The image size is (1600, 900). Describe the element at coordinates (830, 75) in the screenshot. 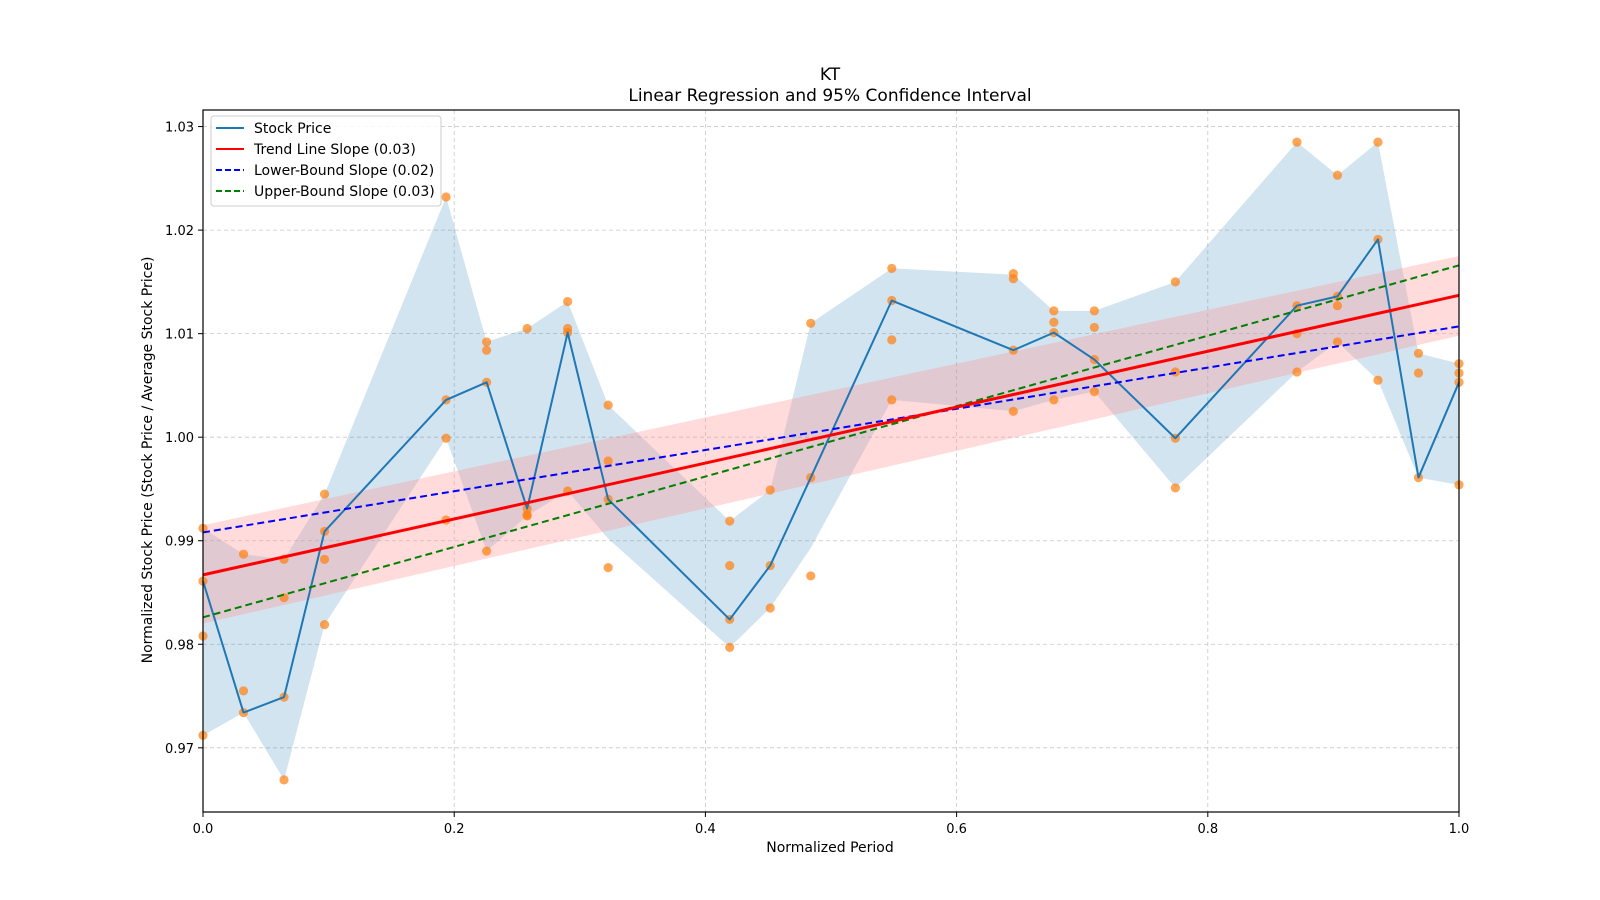

I see `chart-title: KT` at that location.